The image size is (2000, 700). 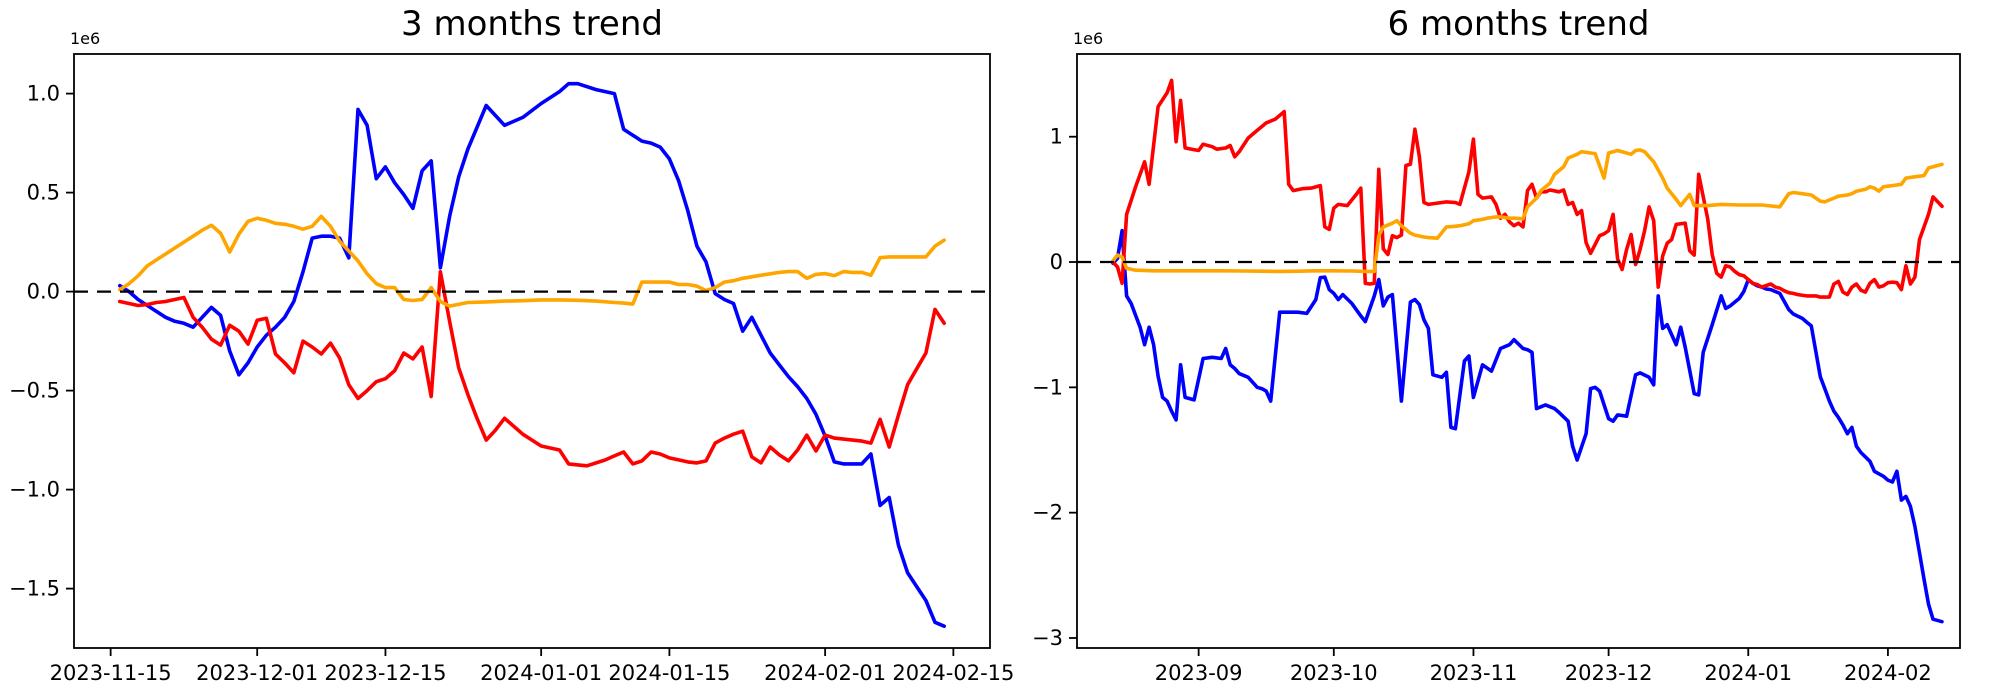 I want to click on y-tick-label: −1.5, so click(x=34, y=589).